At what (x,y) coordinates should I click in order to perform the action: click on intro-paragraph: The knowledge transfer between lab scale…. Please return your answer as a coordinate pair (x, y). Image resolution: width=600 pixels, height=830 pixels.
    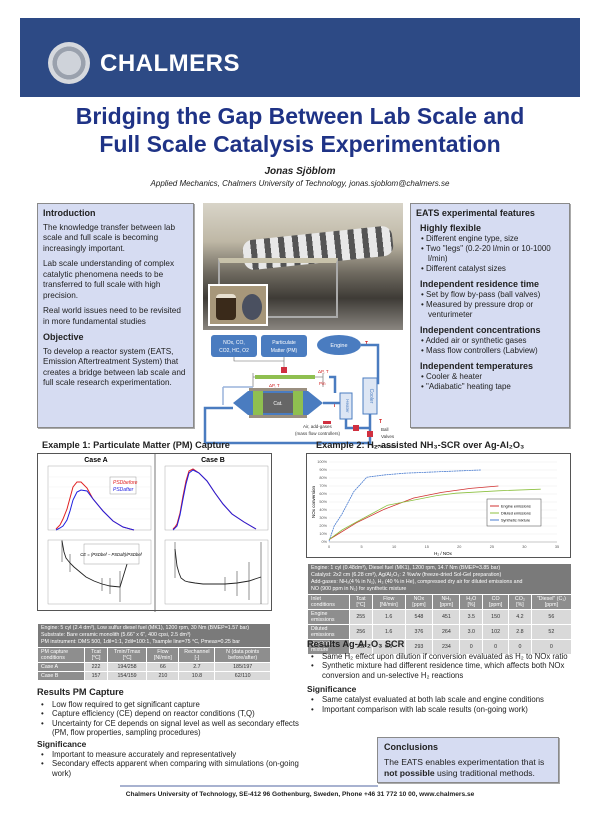
    Looking at the image, I should click on (109, 237).